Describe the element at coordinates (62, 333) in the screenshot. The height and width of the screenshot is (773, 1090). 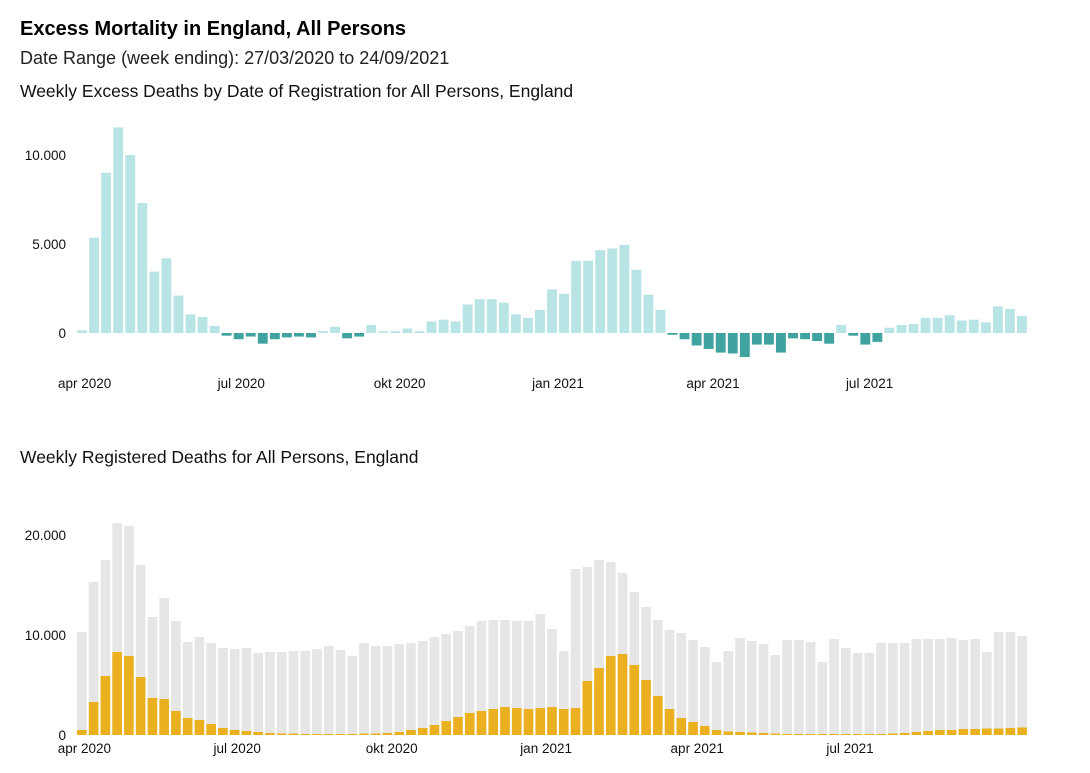
I see `y-tick-label: 0` at that location.